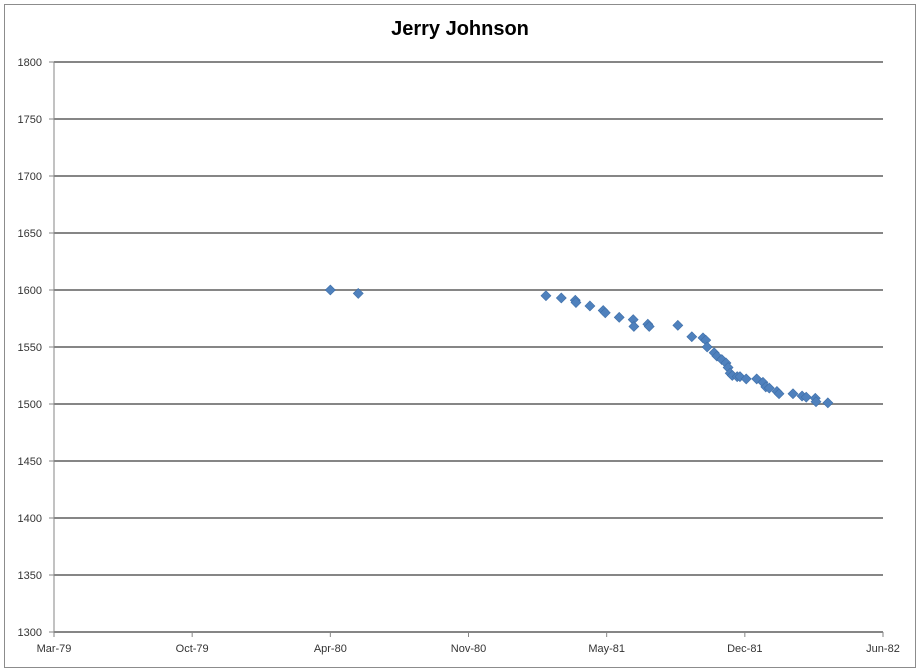 Image resolution: width=920 pixels, height=671 pixels. I want to click on y-tick-label: 1650, so click(30, 234).